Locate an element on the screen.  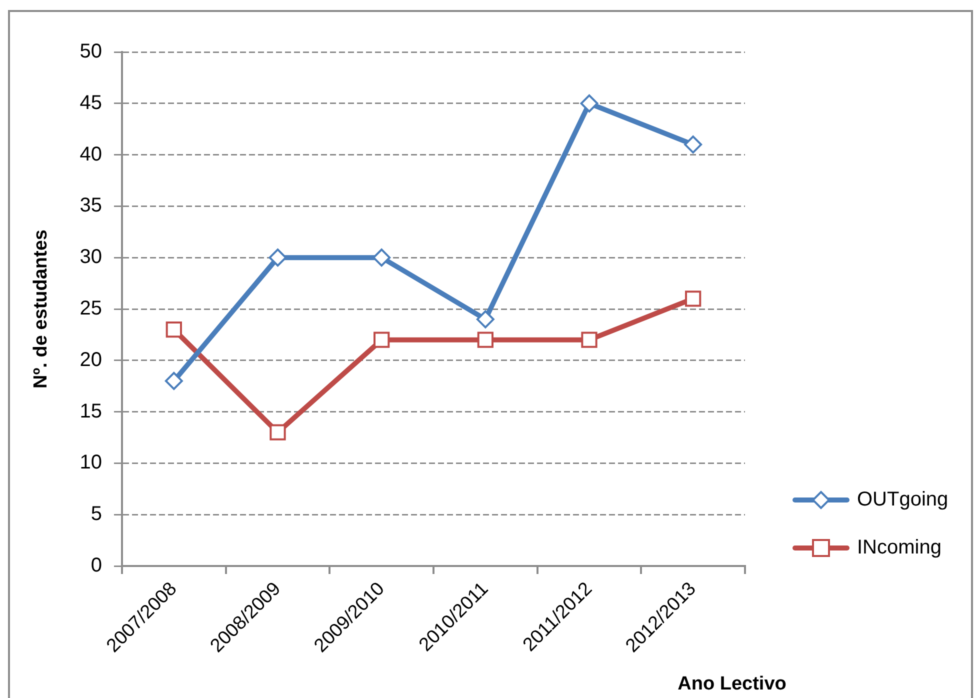
legend-label: OUTgoing is located at coordinates (902, 499).